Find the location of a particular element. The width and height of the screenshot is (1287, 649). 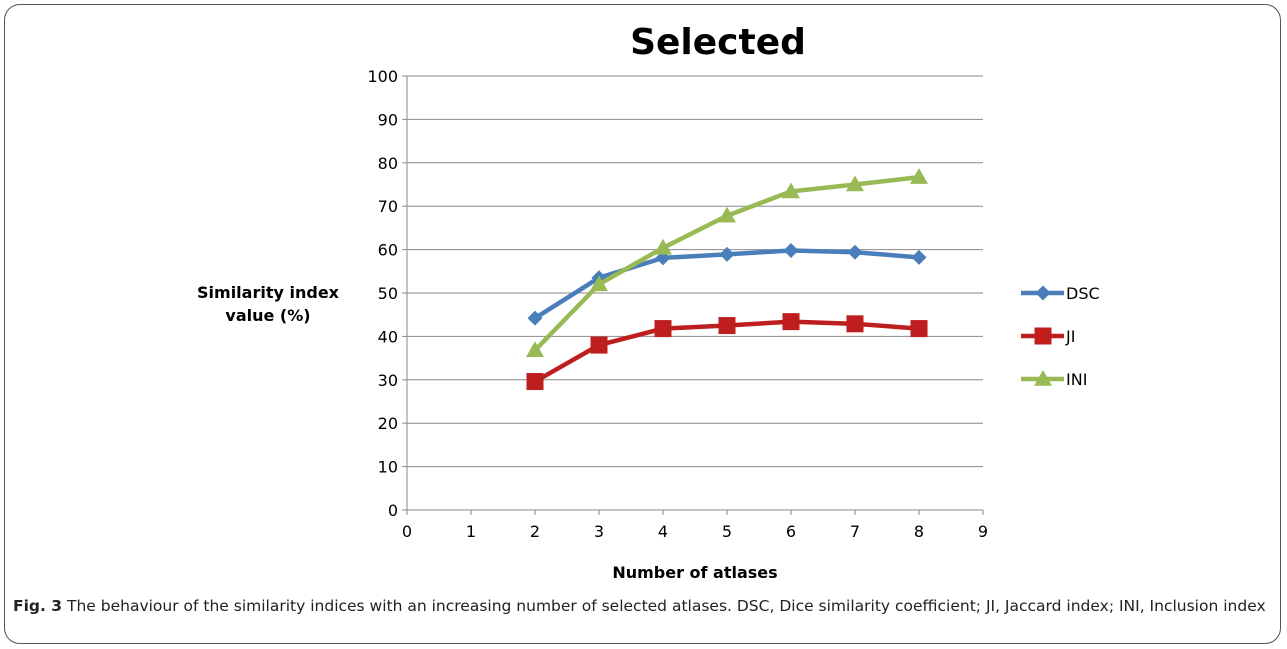

x-tick-label: 8 is located at coordinates (919, 531).